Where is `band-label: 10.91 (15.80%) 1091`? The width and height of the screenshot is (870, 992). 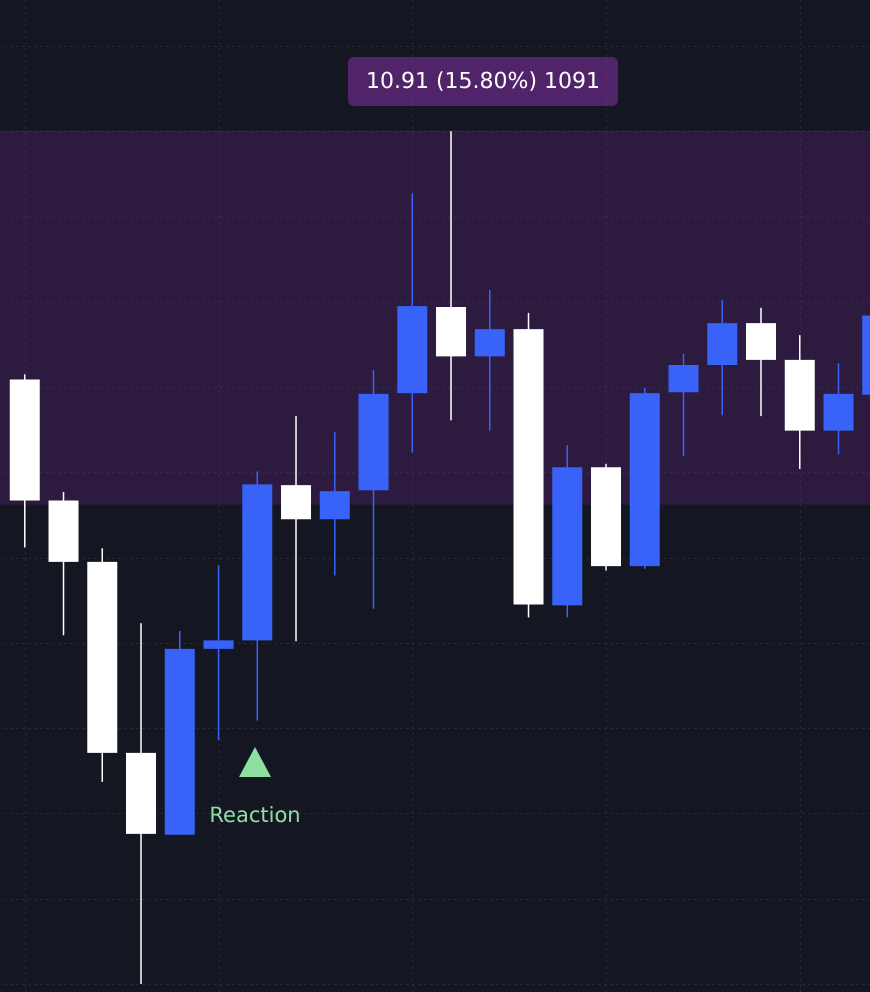 band-label: 10.91 (15.80%) 1091 is located at coordinates (483, 81).